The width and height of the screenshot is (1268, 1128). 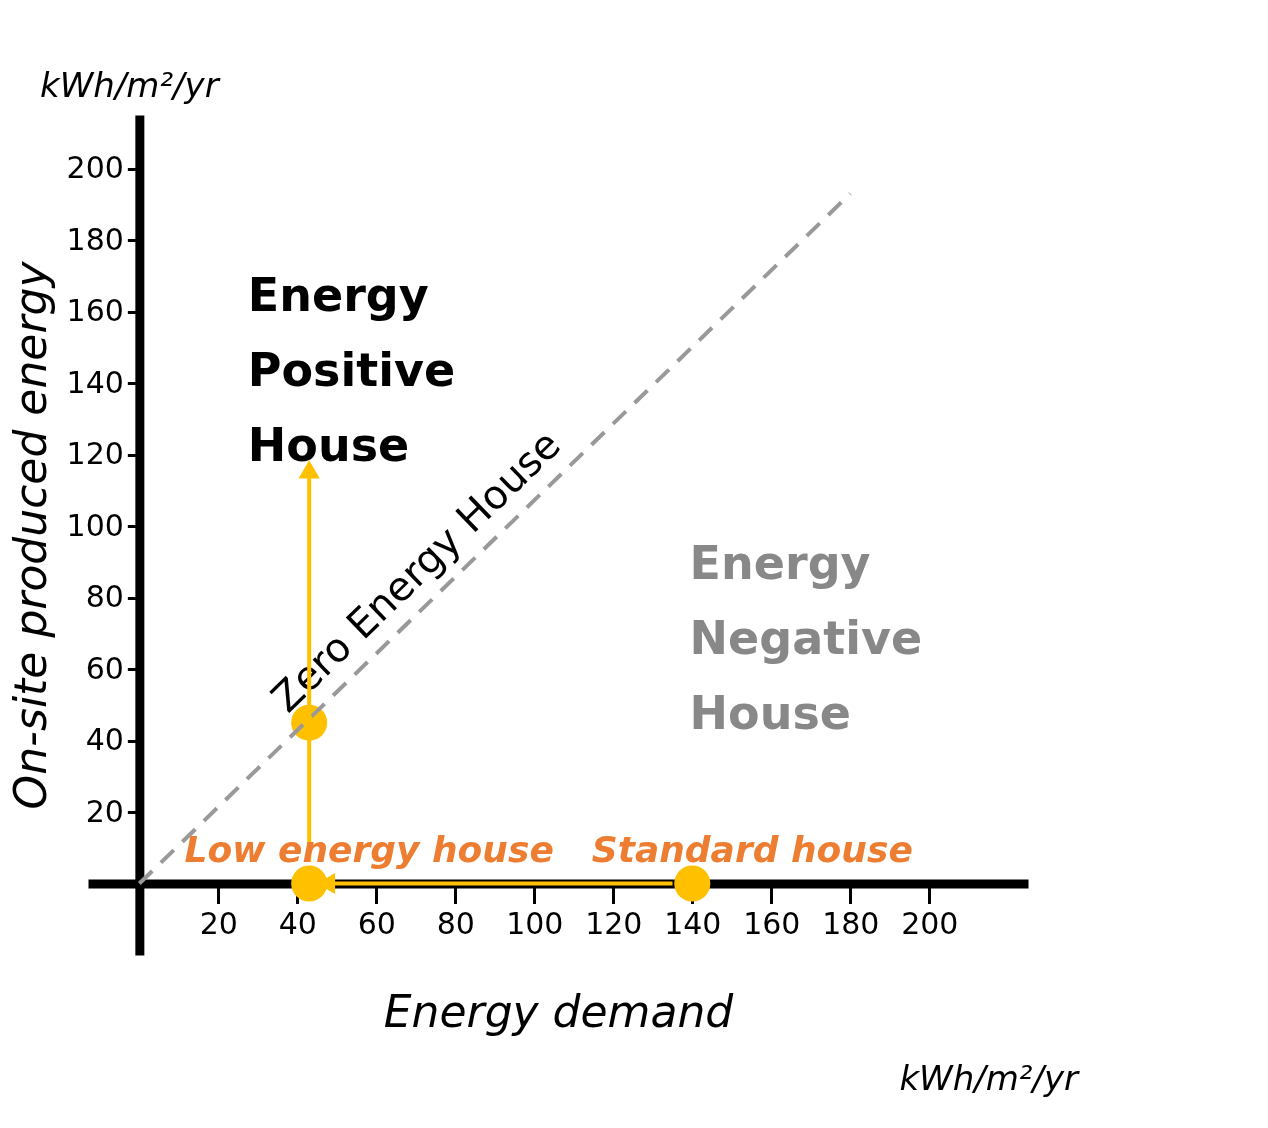 What do you see at coordinates (218, 924) in the screenshot?
I see `x-tick-label: 20` at bounding box center [218, 924].